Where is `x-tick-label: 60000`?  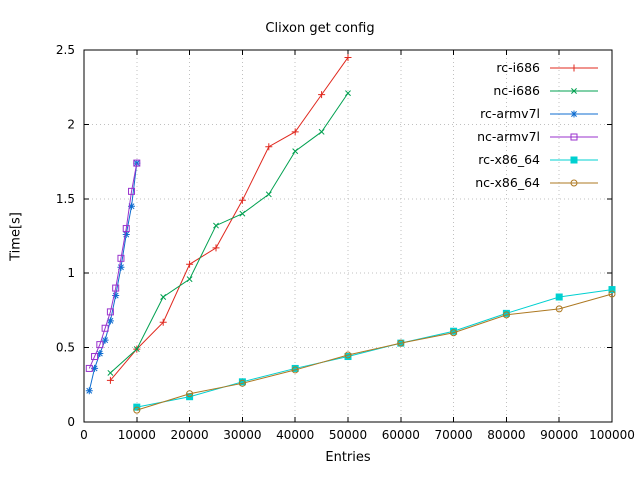 x-tick-label: 60000 is located at coordinates (401, 435).